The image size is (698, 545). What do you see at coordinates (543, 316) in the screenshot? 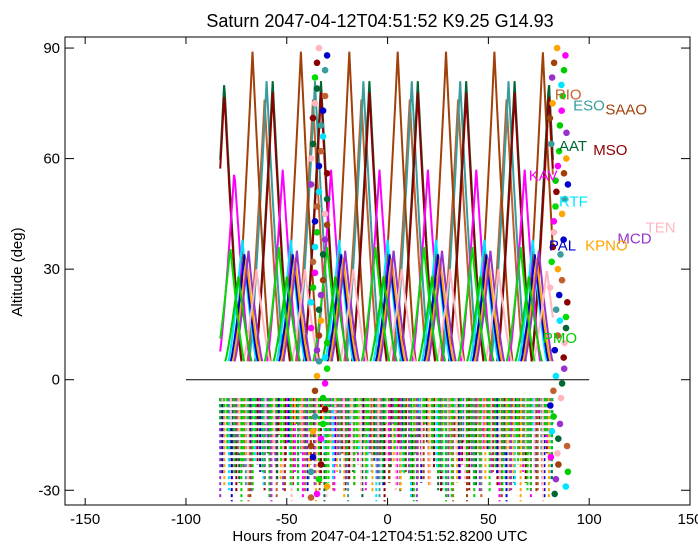
I see `altitude-curve-ten` at bounding box center [543, 316].